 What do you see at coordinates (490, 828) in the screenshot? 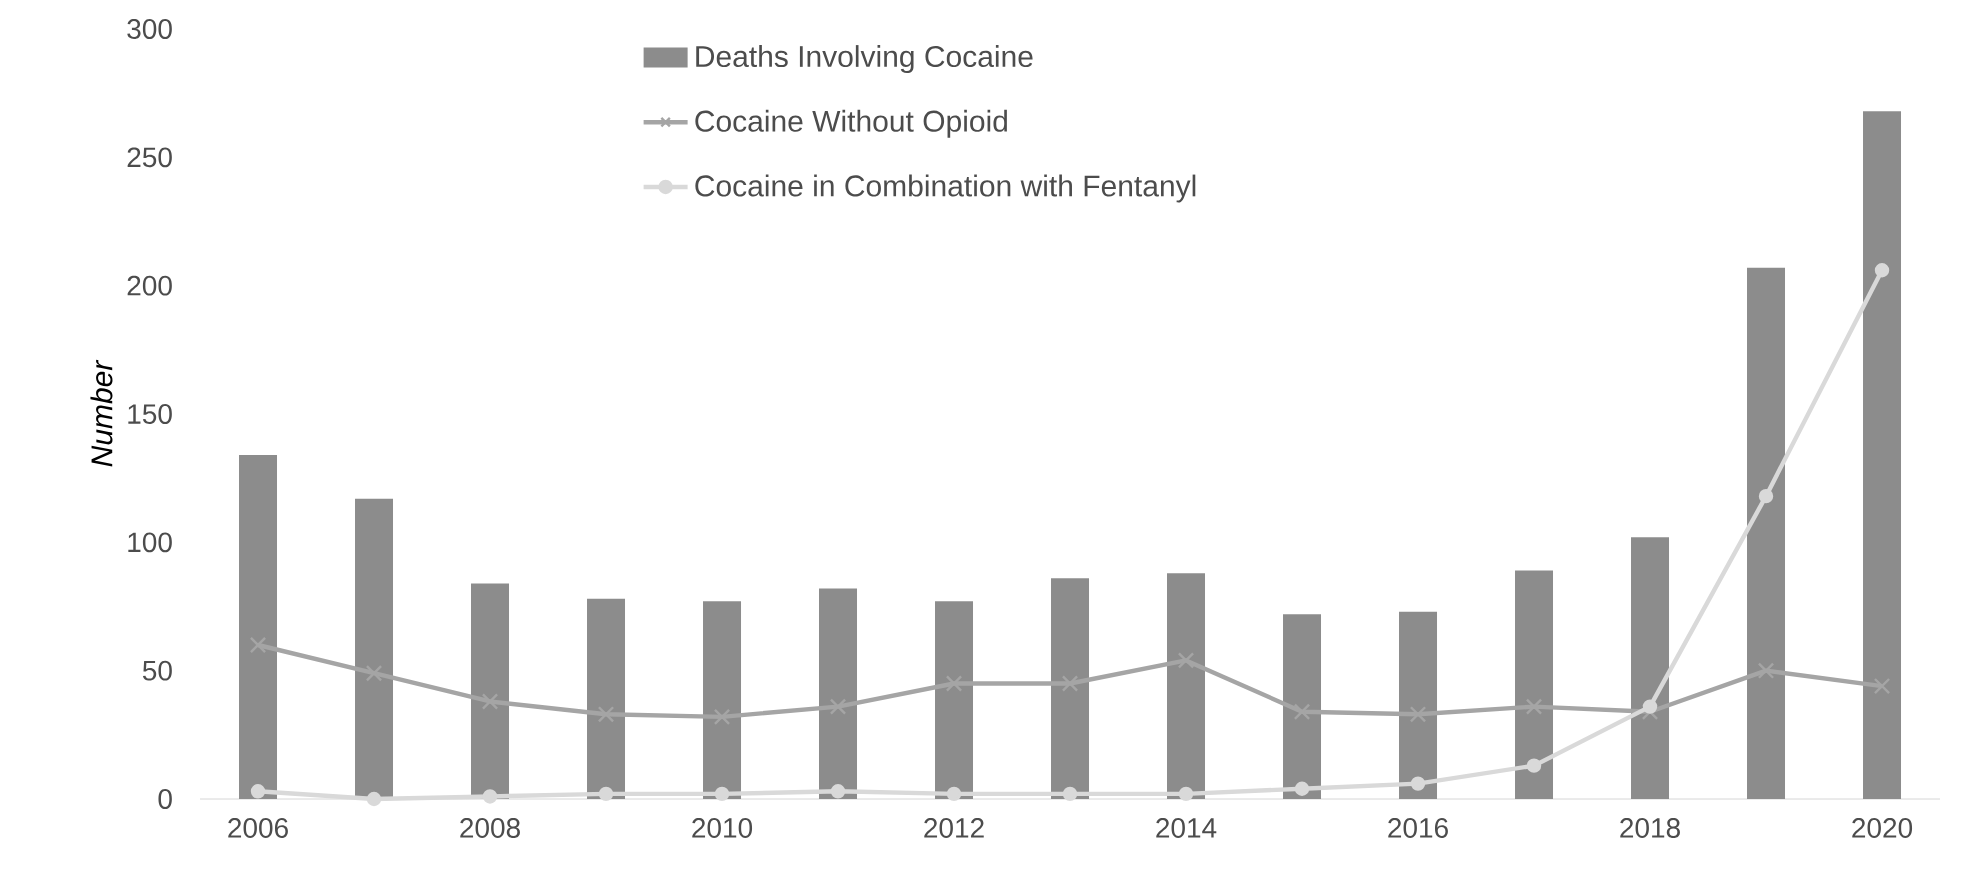
I see `x-tick-label: 2008` at bounding box center [490, 828].